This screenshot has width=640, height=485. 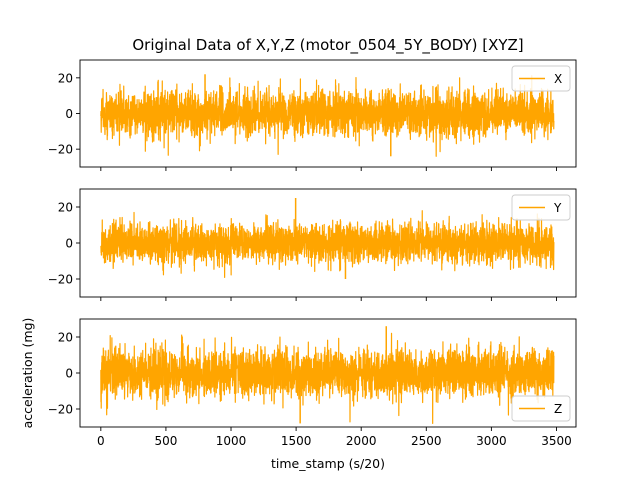 What do you see at coordinates (557, 208) in the screenshot?
I see `legend-label: Y` at bounding box center [557, 208].